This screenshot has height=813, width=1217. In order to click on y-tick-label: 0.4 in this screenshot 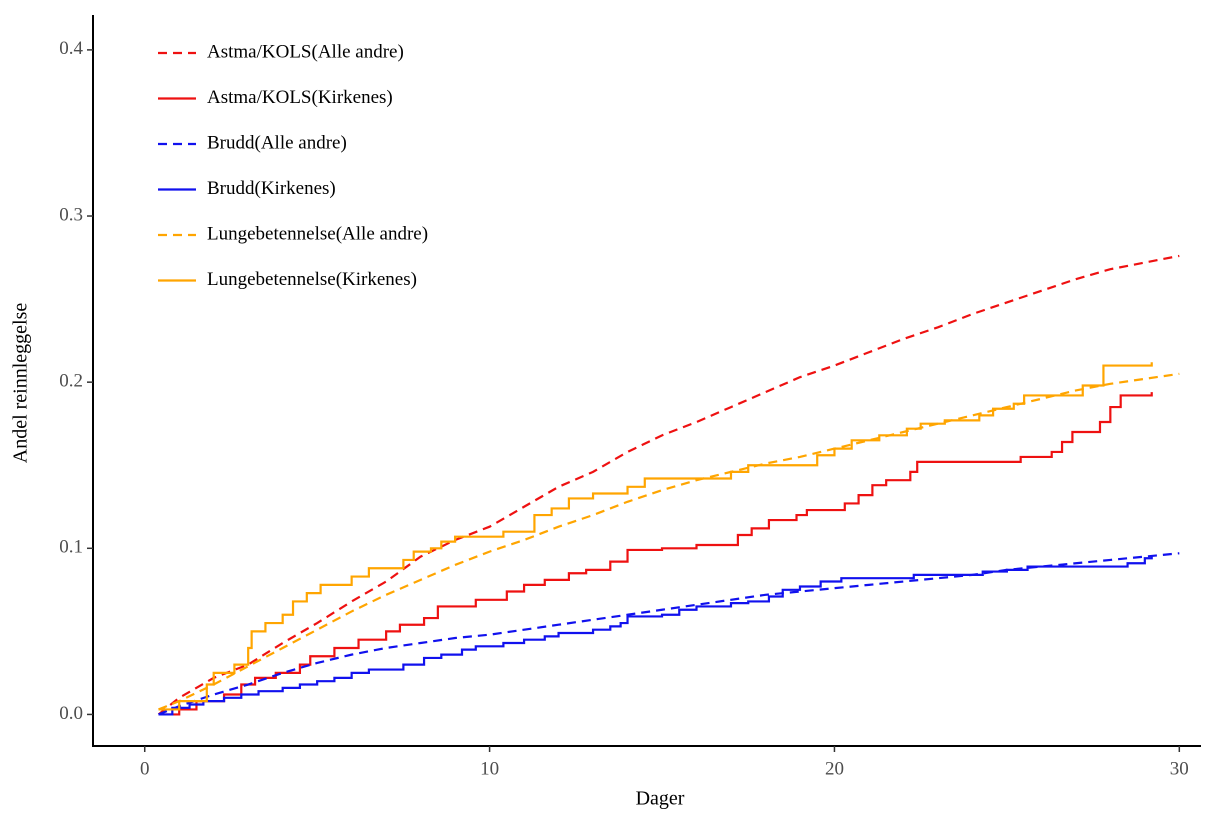, I will do `click(71, 48)`.